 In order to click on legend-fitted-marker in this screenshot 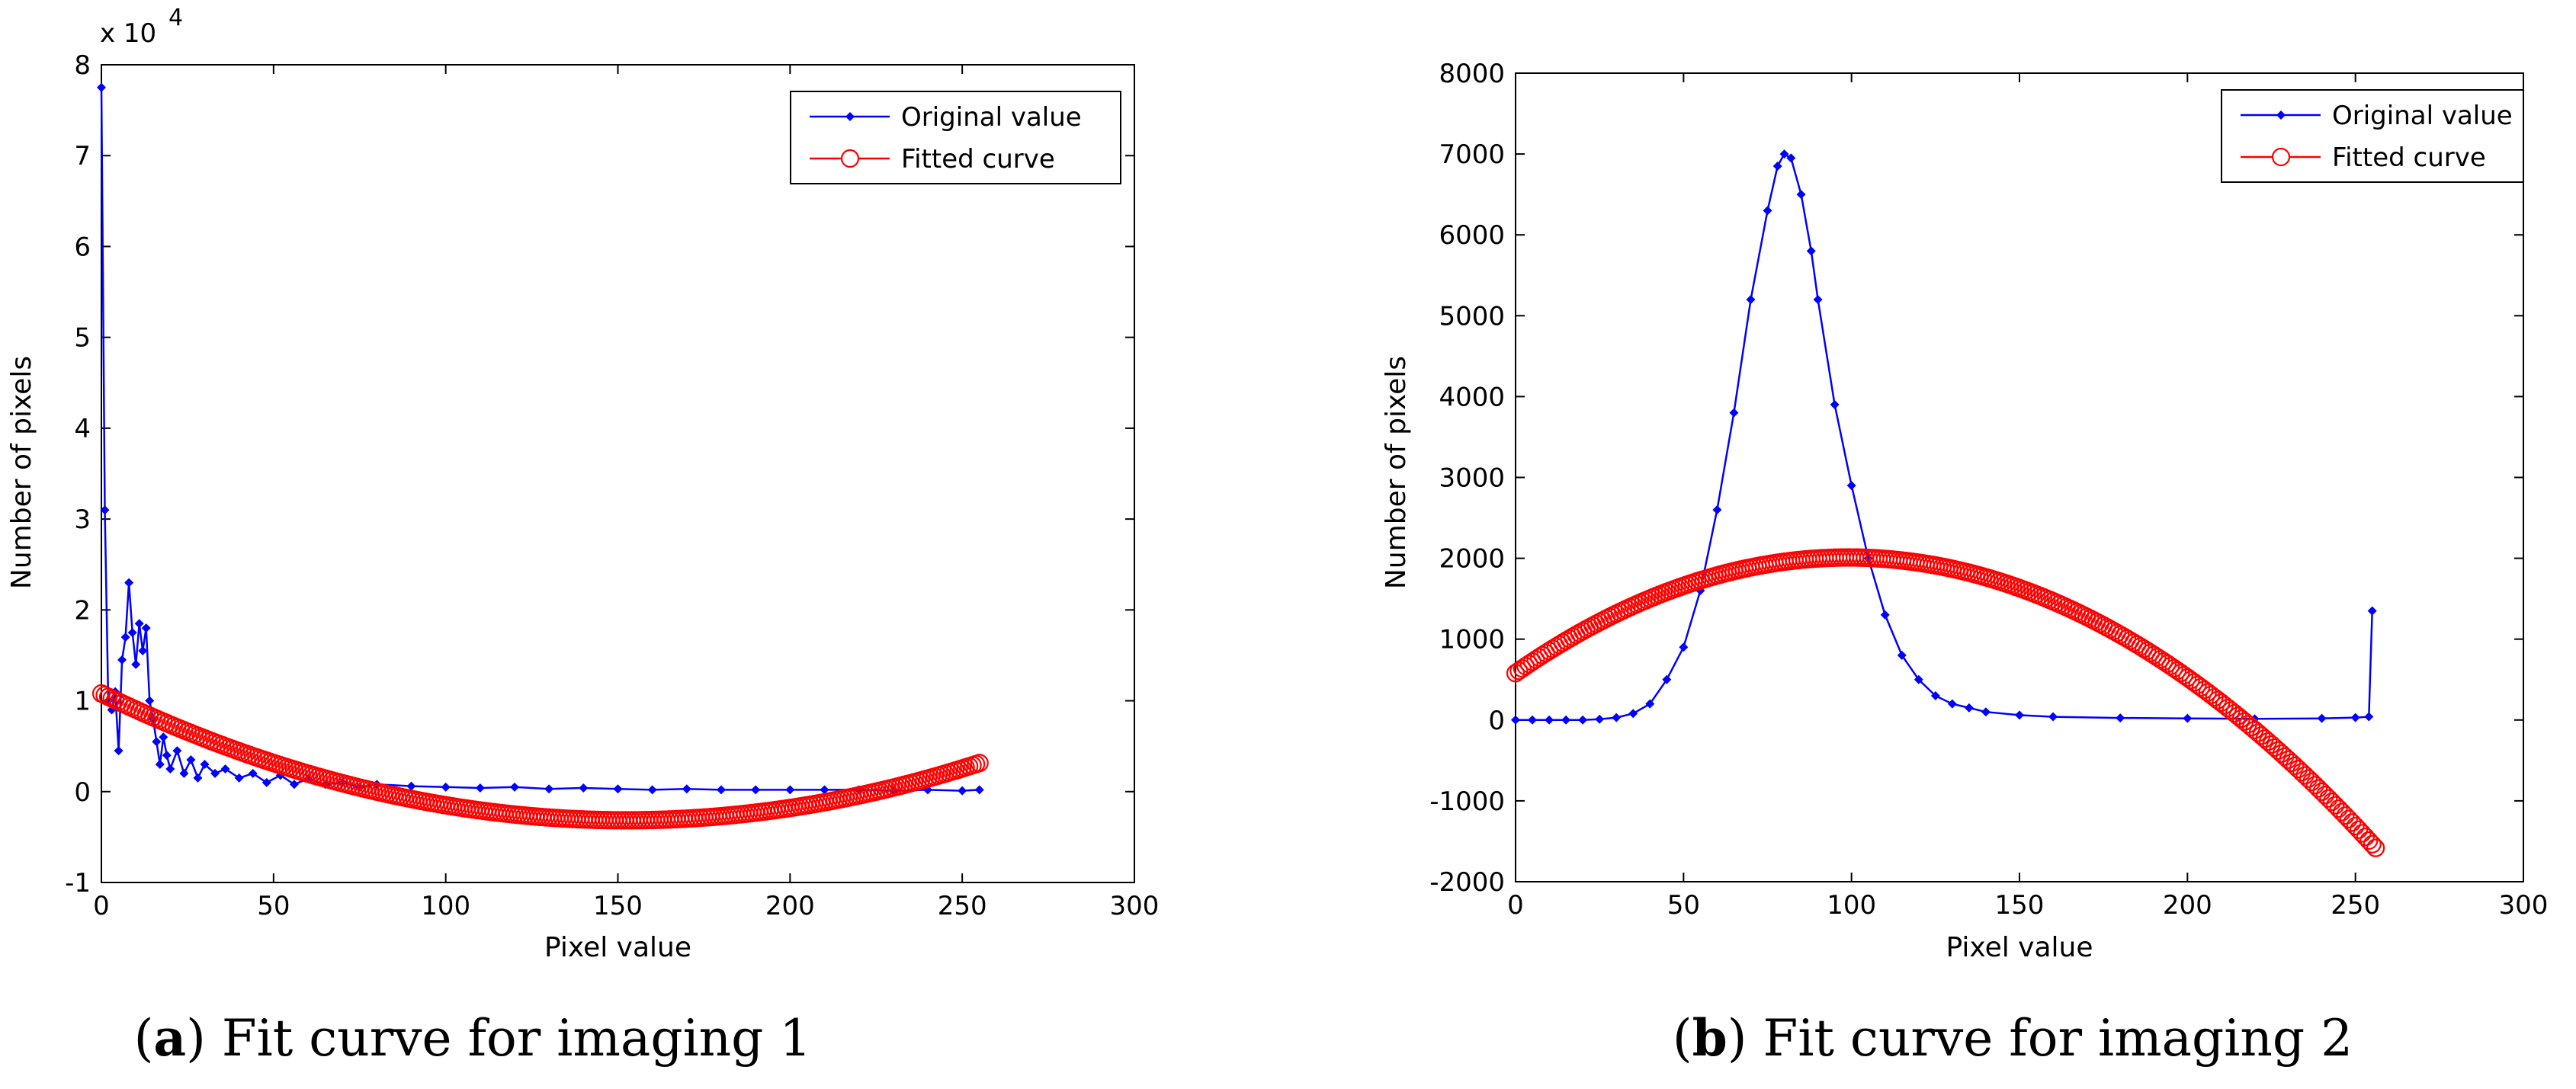, I will do `click(2281, 157)`.